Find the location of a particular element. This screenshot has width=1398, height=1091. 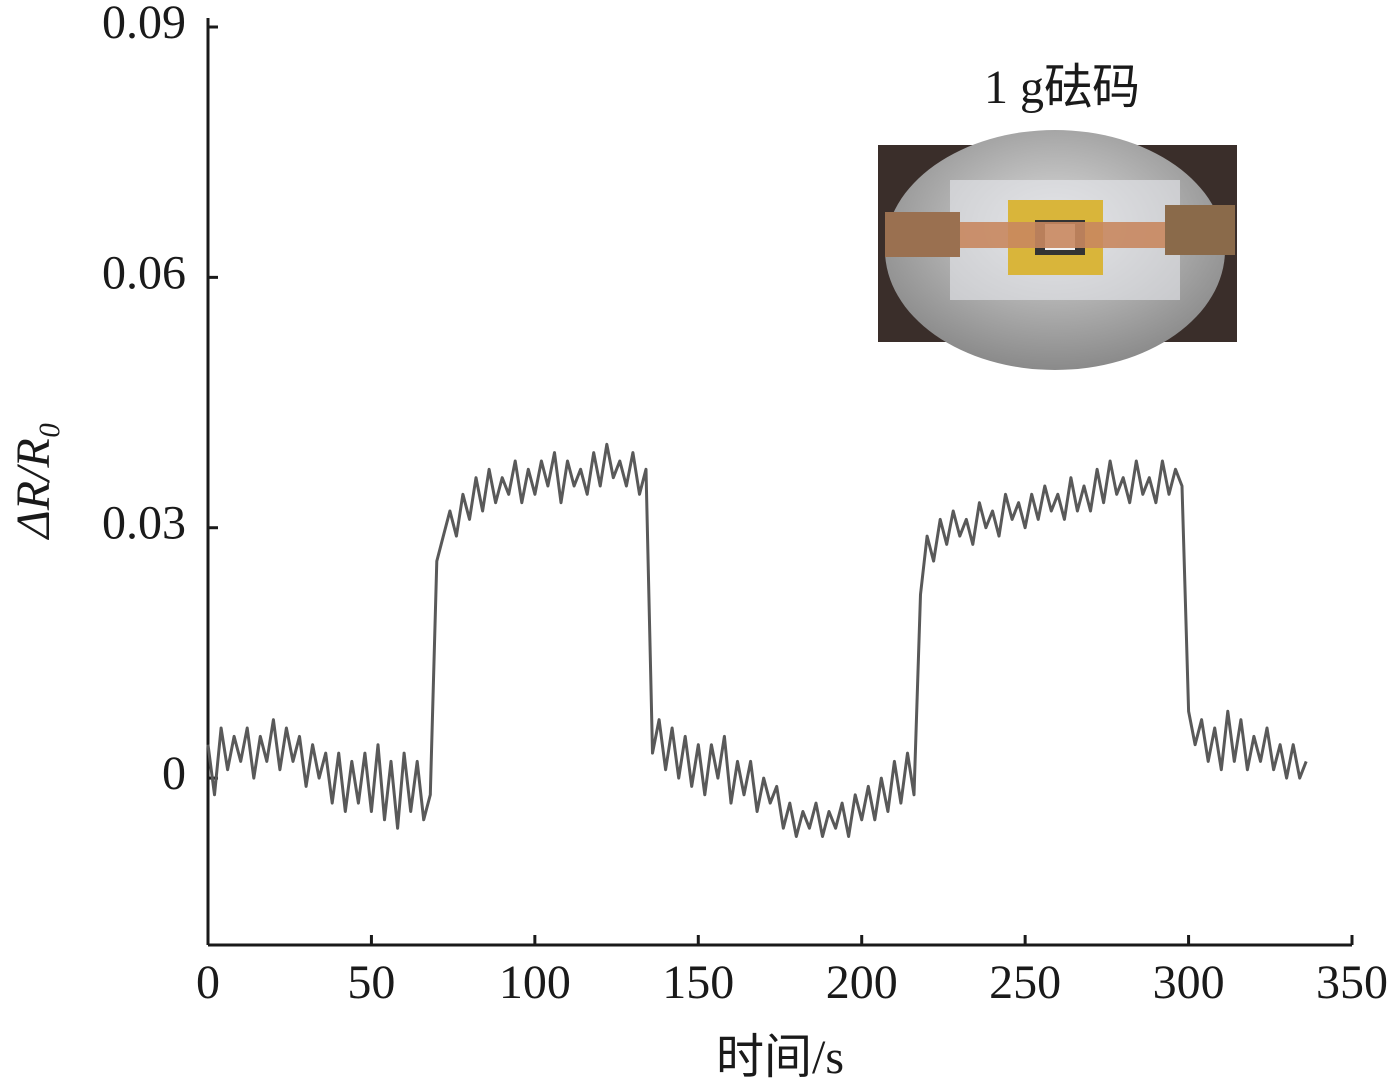

x-tick-label: 100 is located at coordinates (535, 982).